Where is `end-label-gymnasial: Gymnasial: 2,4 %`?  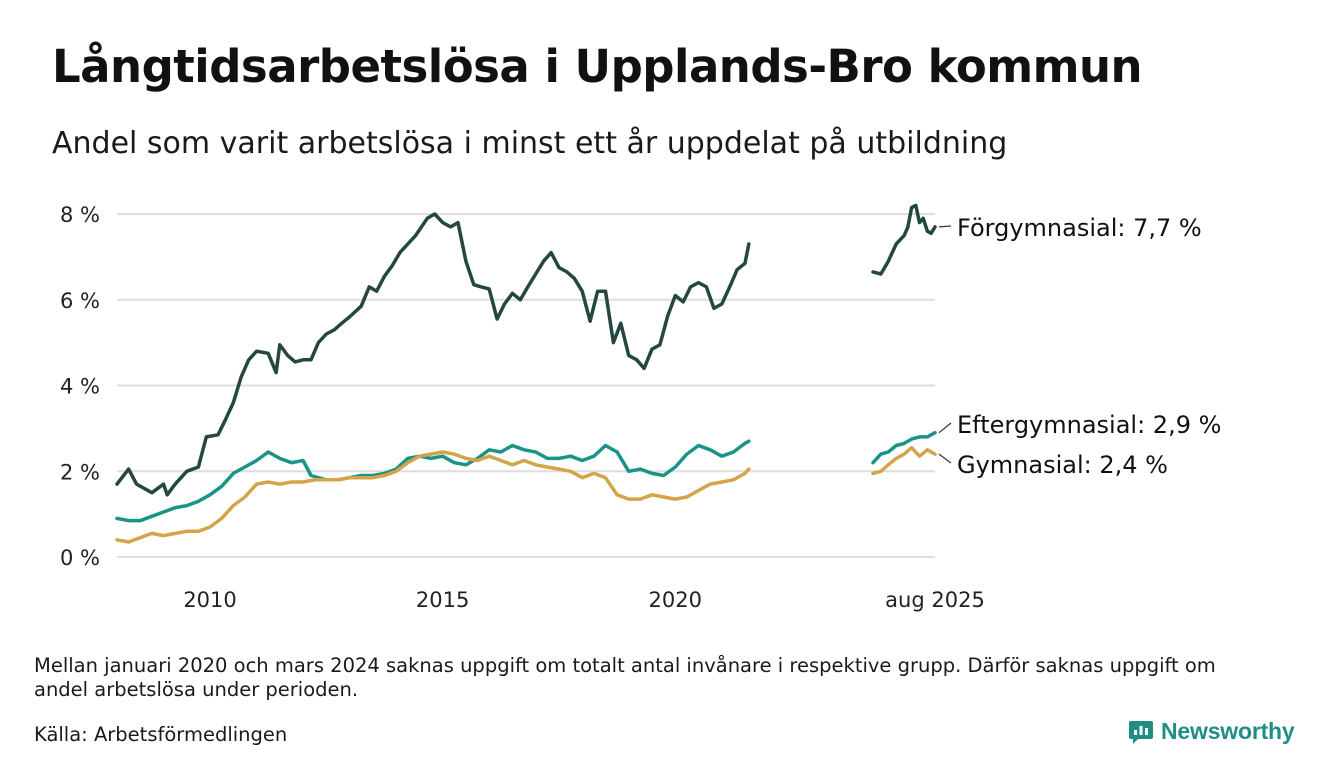
end-label-gymnasial: Gymnasial: 2,4 % is located at coordinates (1062, 465).